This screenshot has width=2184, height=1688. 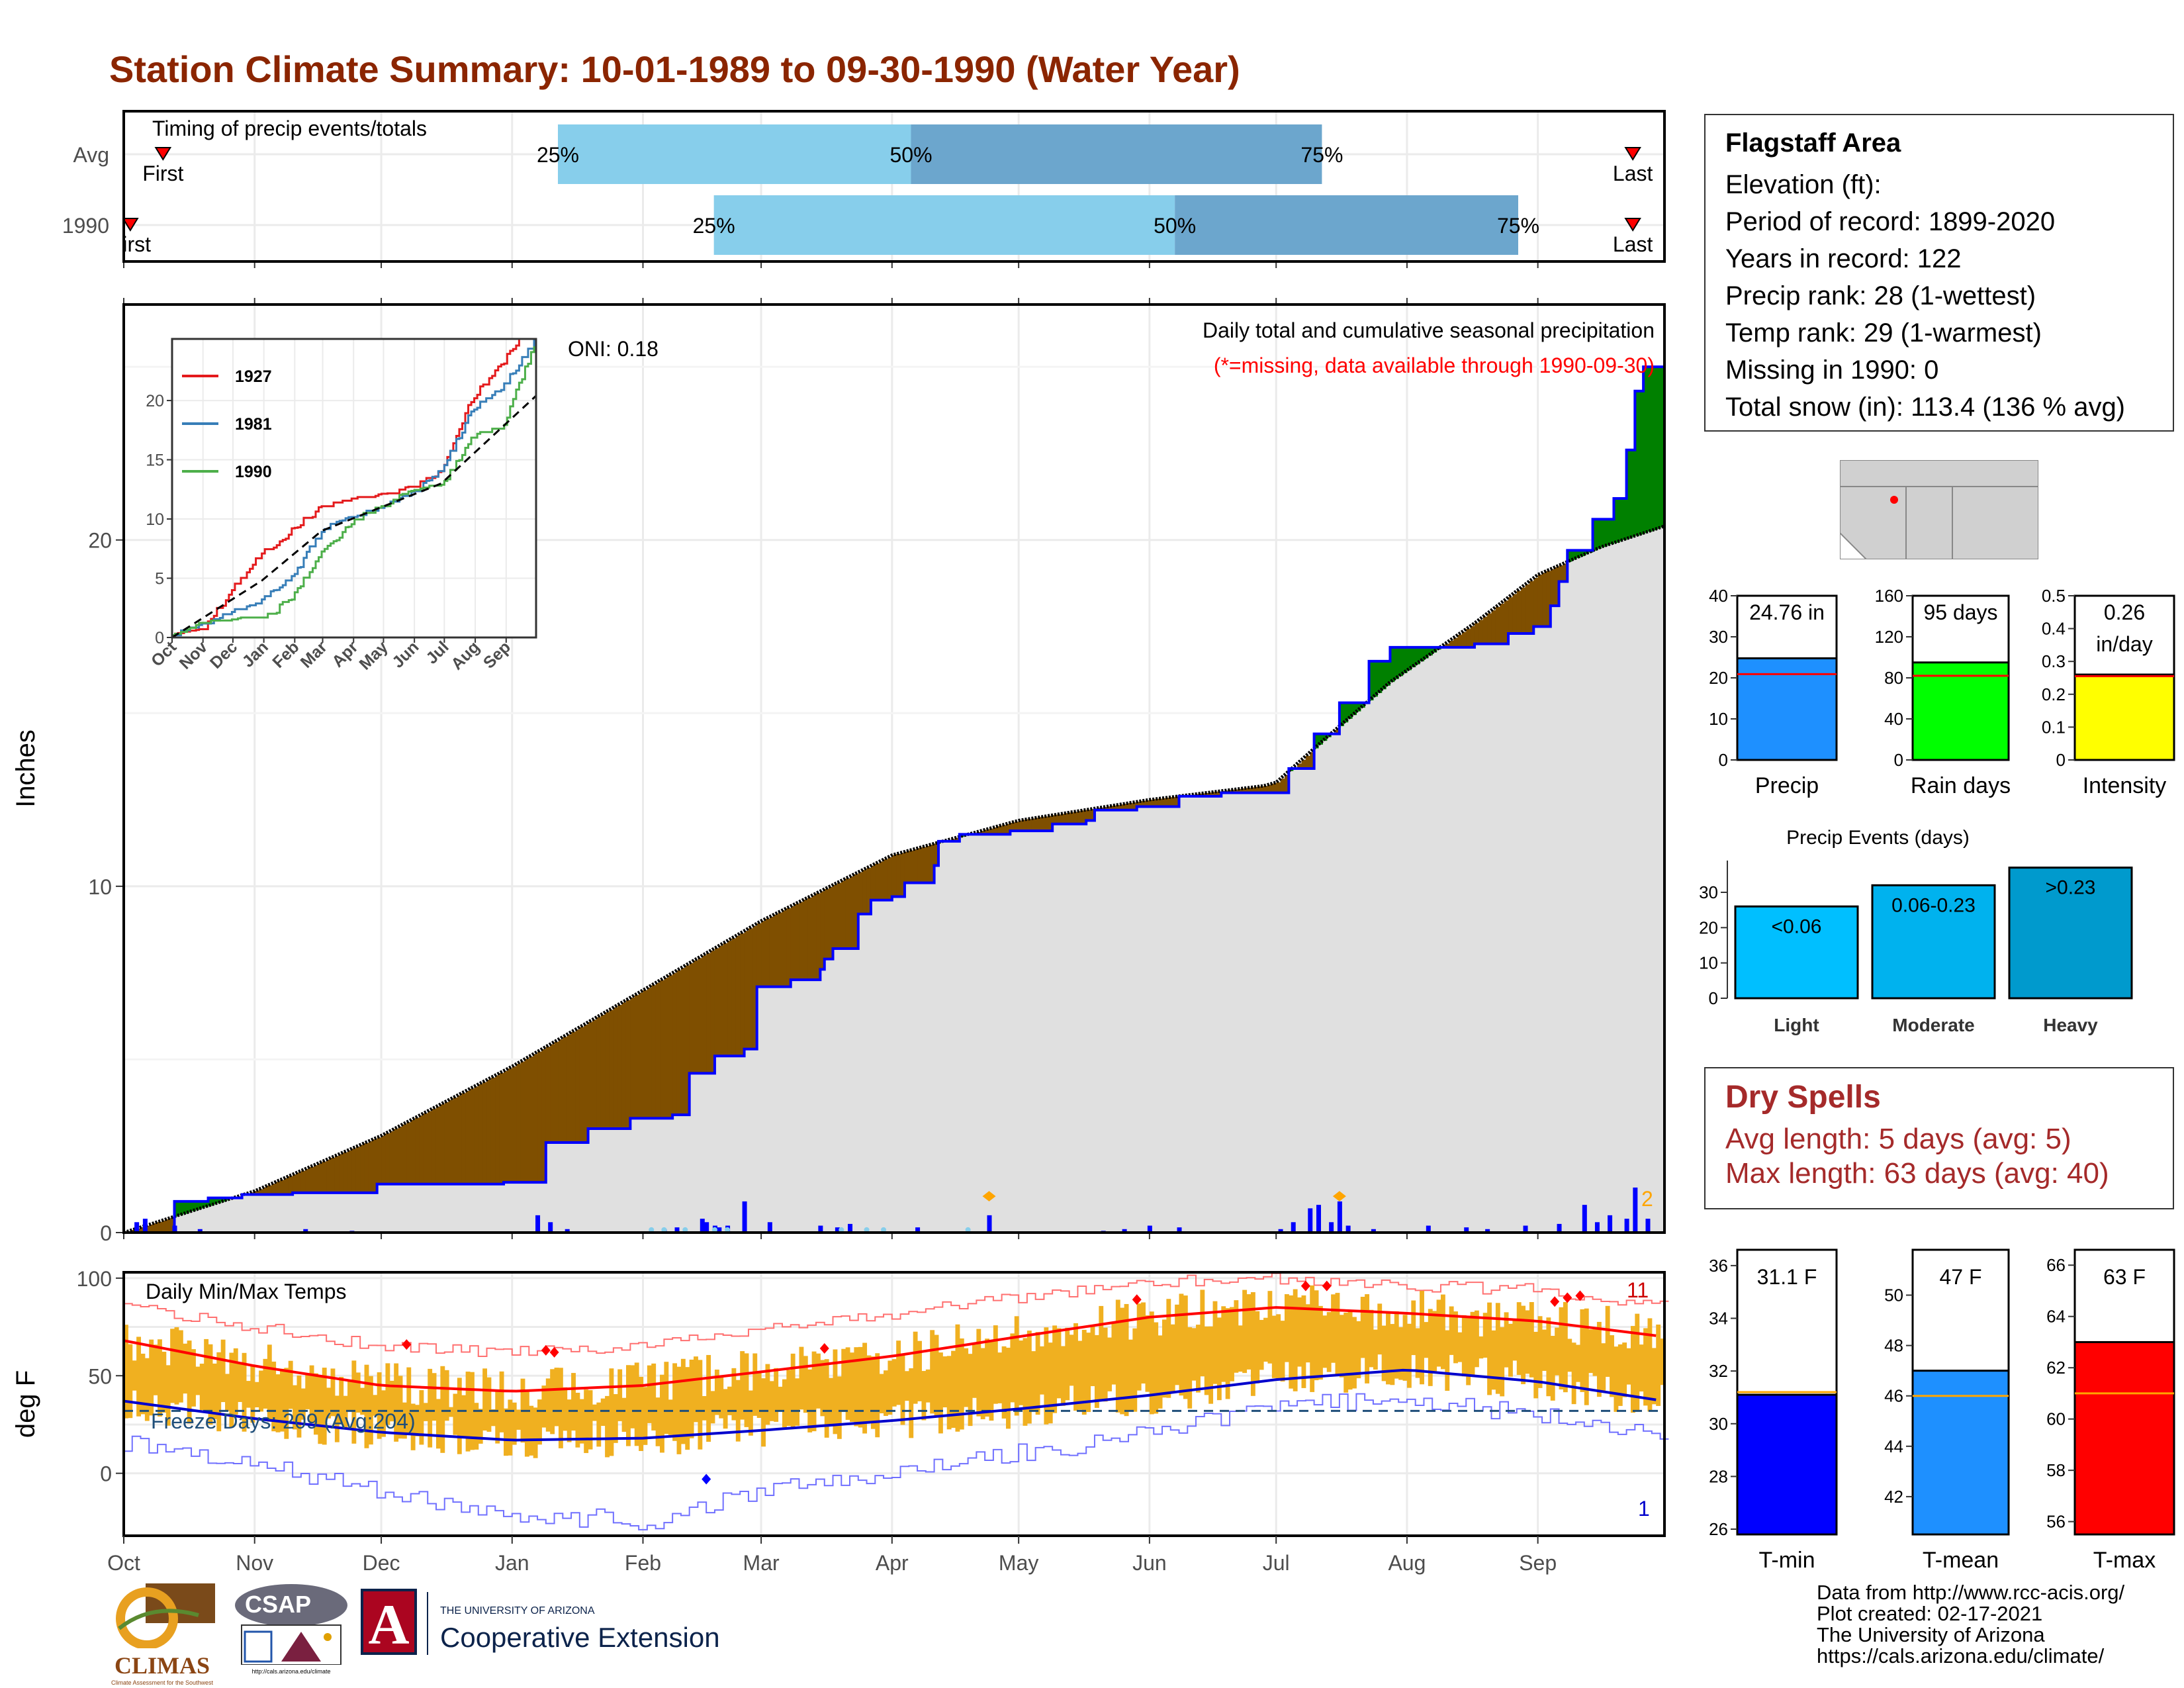 What do you see at coordinates (1149, 1563) in the screenshot?
I see `month-label: Jun` at bounding box center [1149, 1563].